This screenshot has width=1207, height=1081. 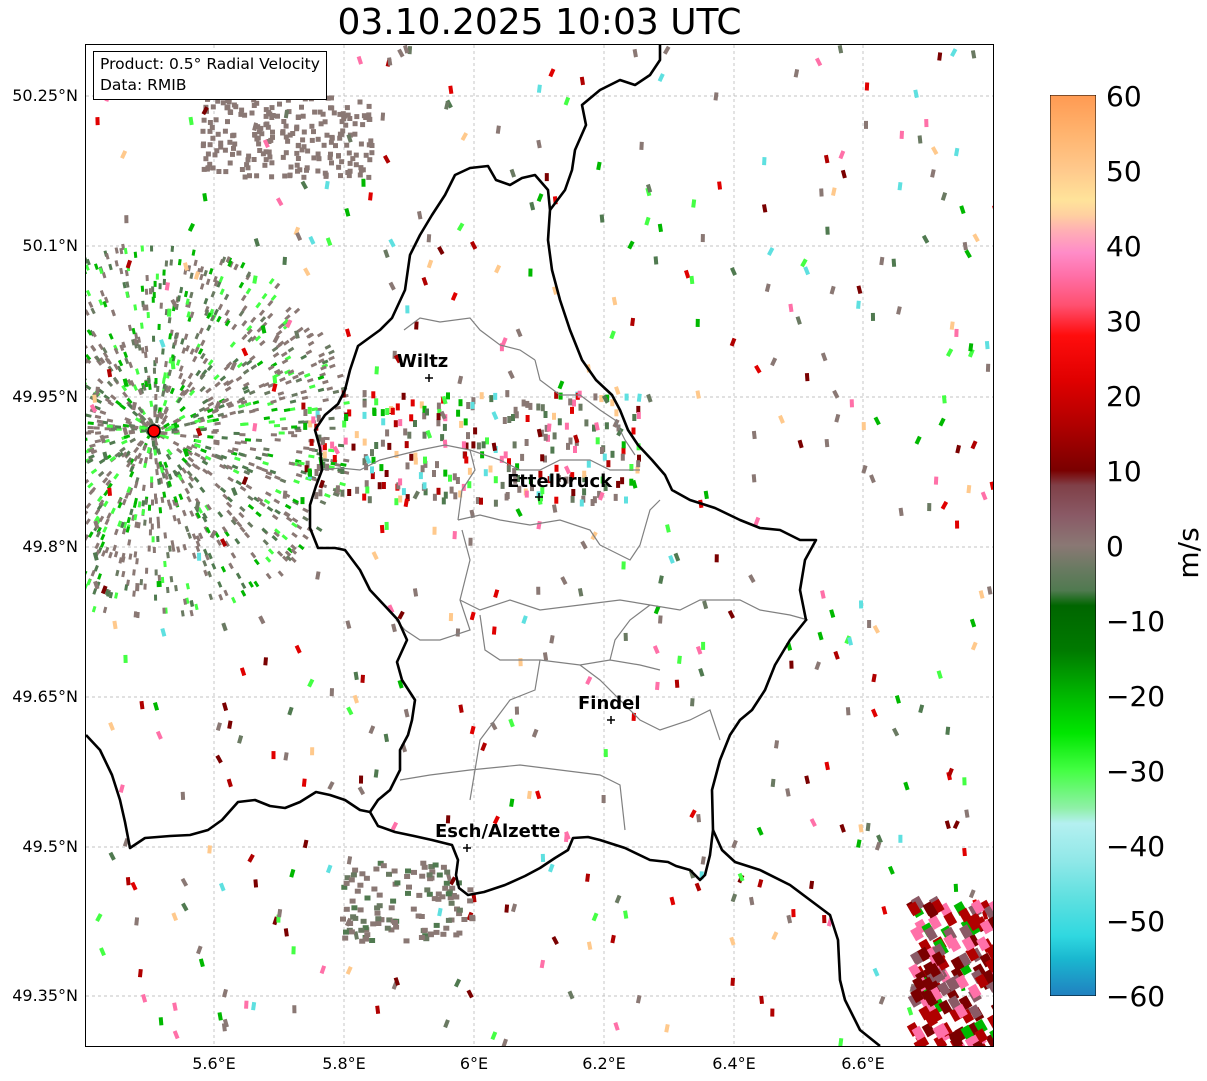 What do you see at coordinates (1188, 553) in the screenshot?
I see `colorbar-unit-label: m/s` at bounding box center [1188, 553].